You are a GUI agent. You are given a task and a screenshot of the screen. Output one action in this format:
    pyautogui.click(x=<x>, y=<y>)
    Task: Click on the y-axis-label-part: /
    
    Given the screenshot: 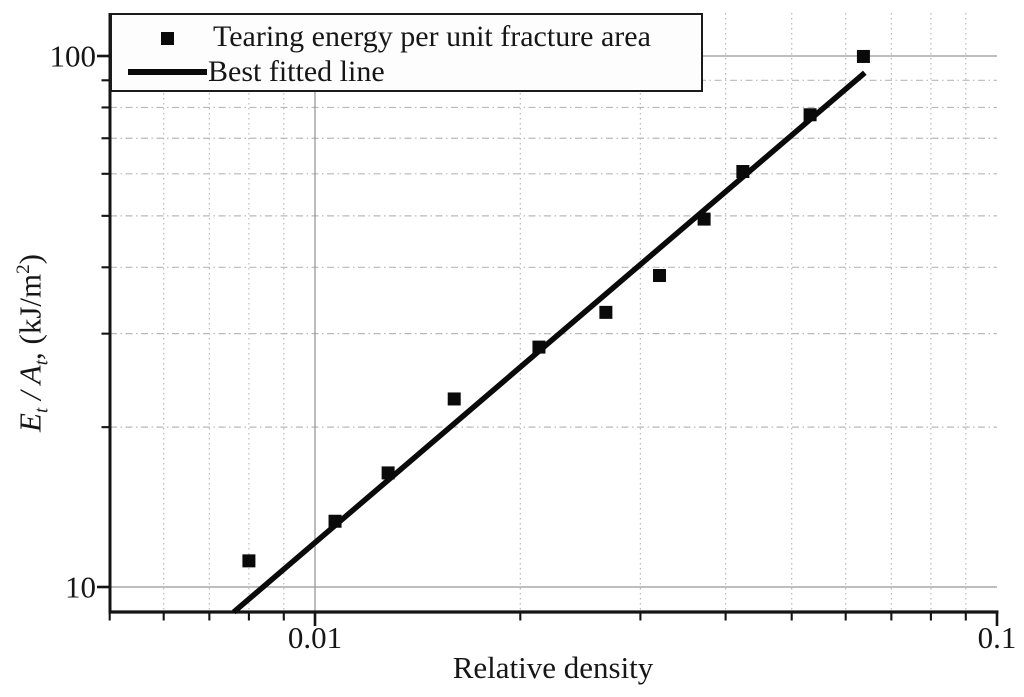 What is the action you would take?
    pyautogui.click(x=30, y=396)
    